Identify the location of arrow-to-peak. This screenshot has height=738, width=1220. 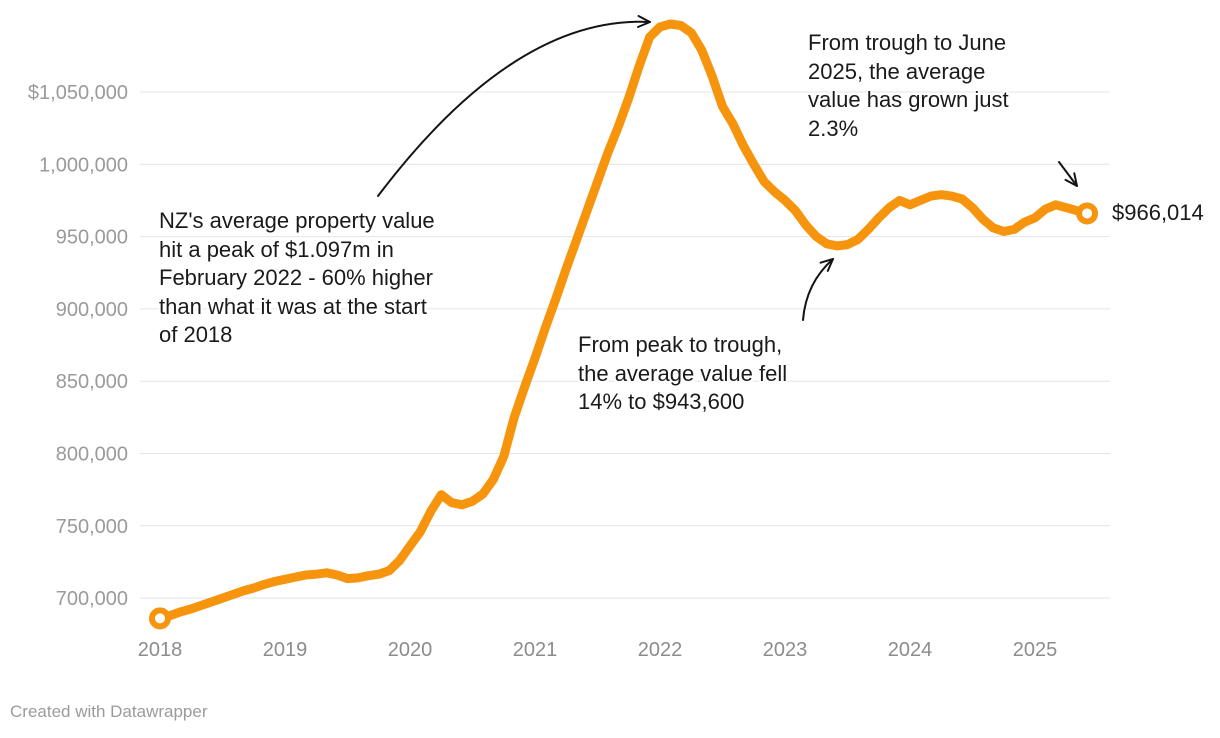
(514, 108).